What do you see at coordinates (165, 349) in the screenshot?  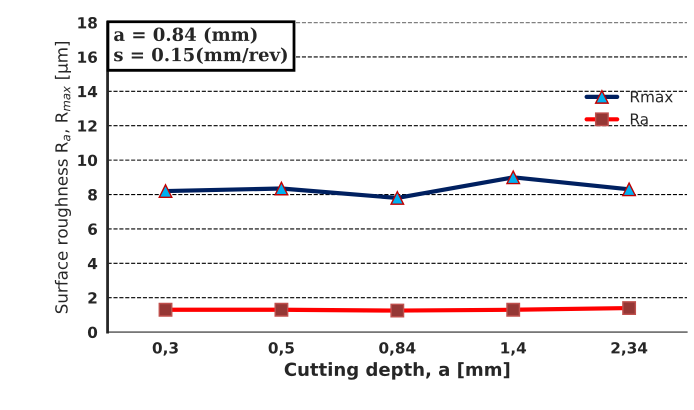 I see `x-tick-label: 0,3` at bounding box center [165, 349].